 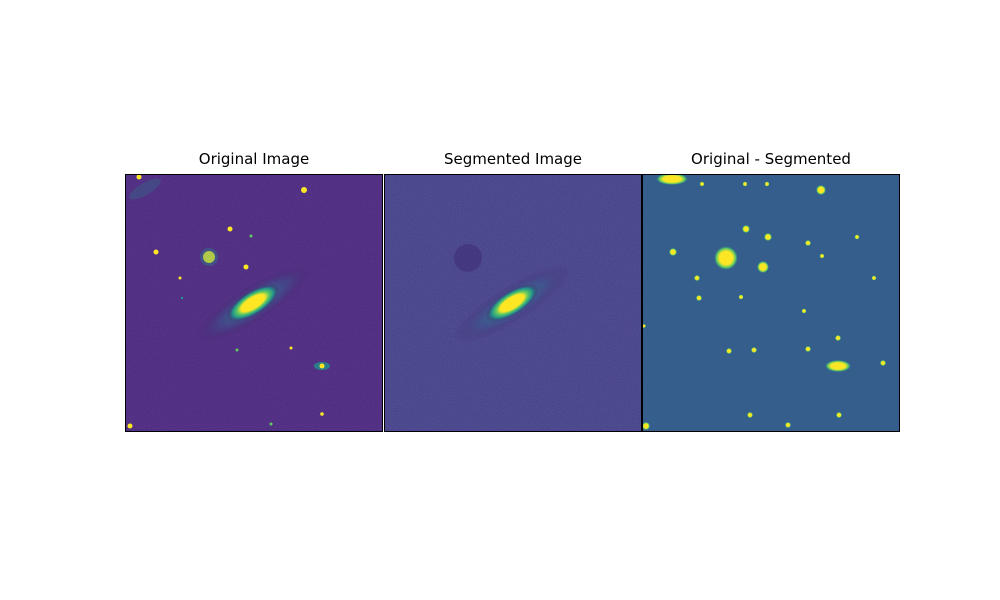 What do you see at coordinates (513, 159) in the screenshot?
I see `panel-title-segmented: Segmented Image` at bounding box center [513, 159].